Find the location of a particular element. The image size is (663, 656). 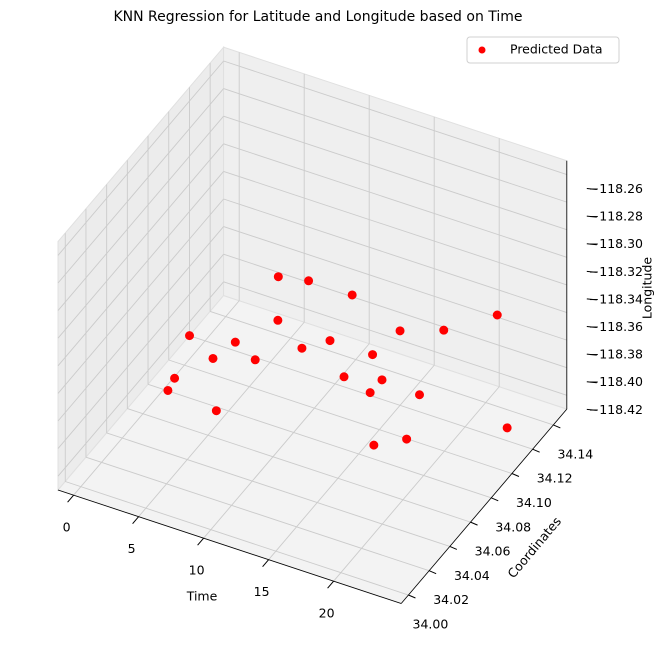

y-tick-label: 34.04 is located at coordinates (472, 575).